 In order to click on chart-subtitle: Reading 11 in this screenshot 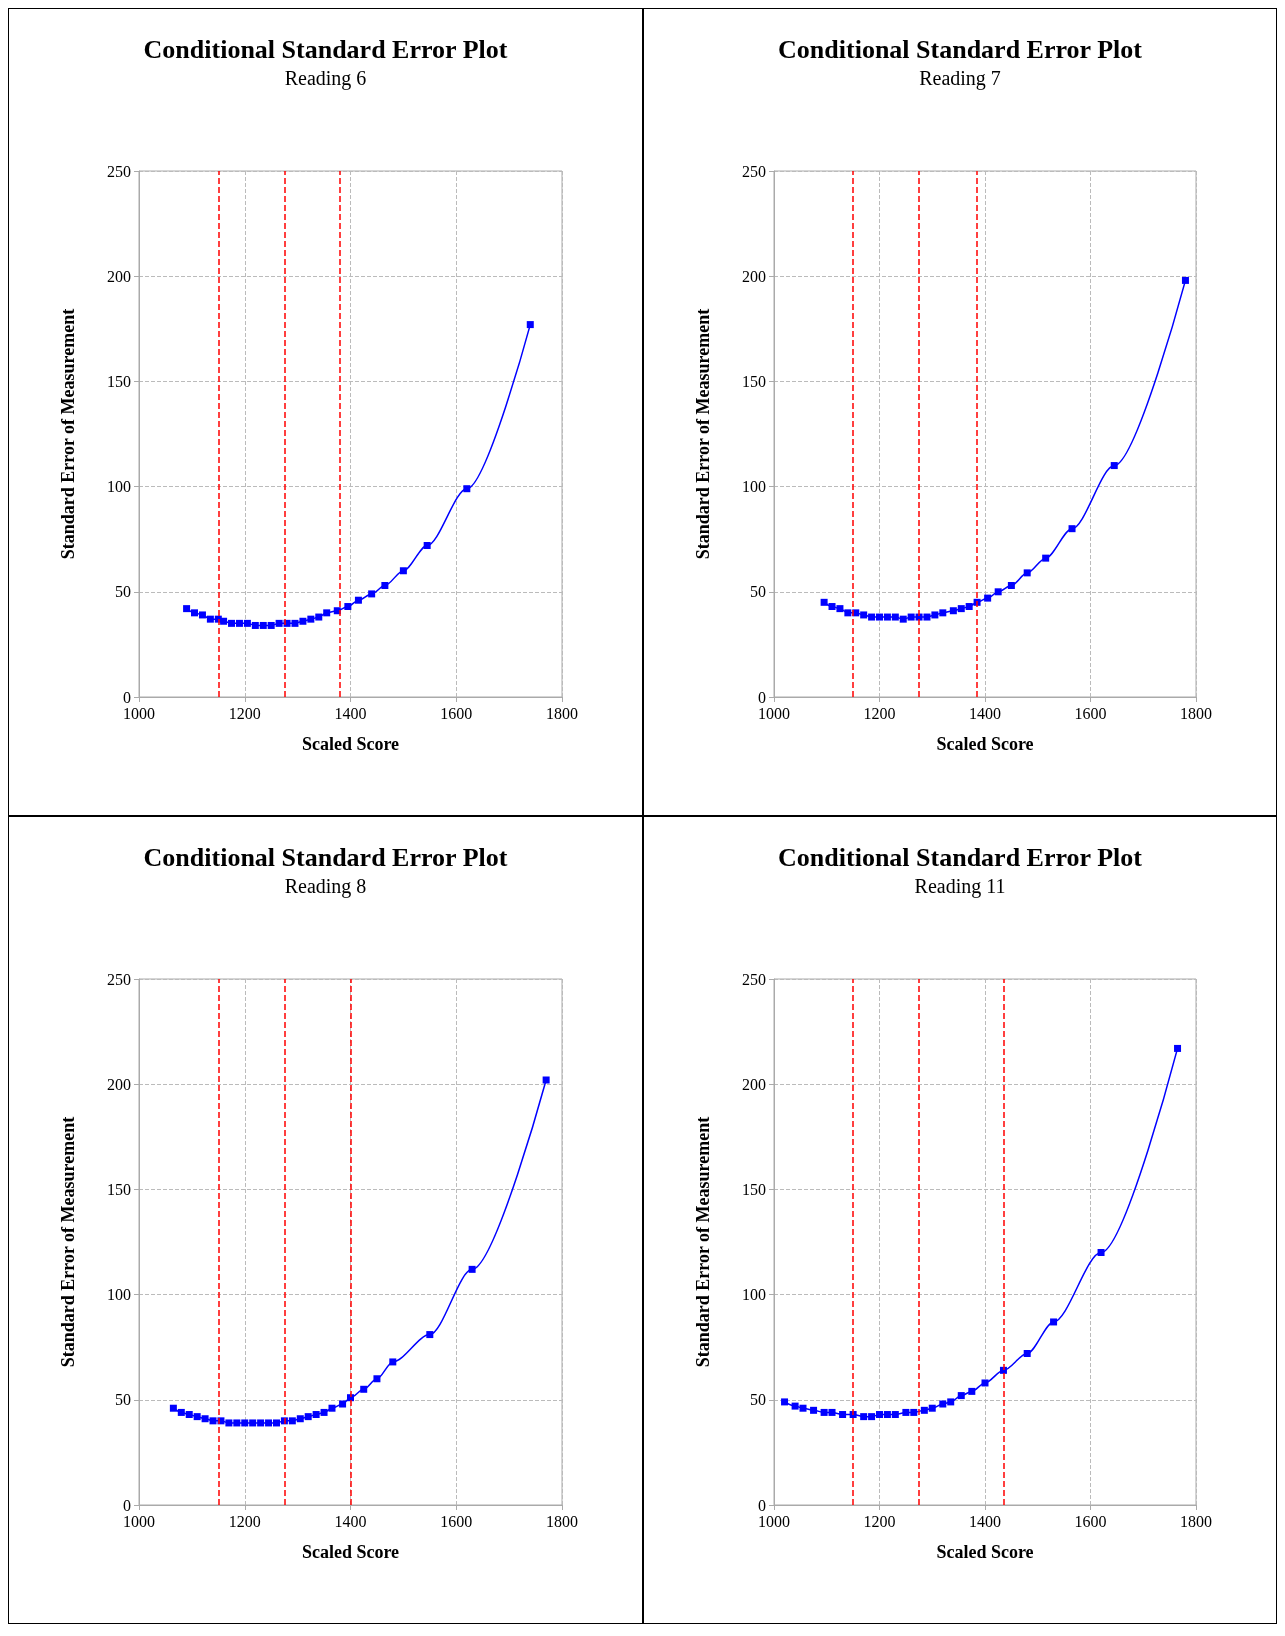, I will do `click(960, 886)`.